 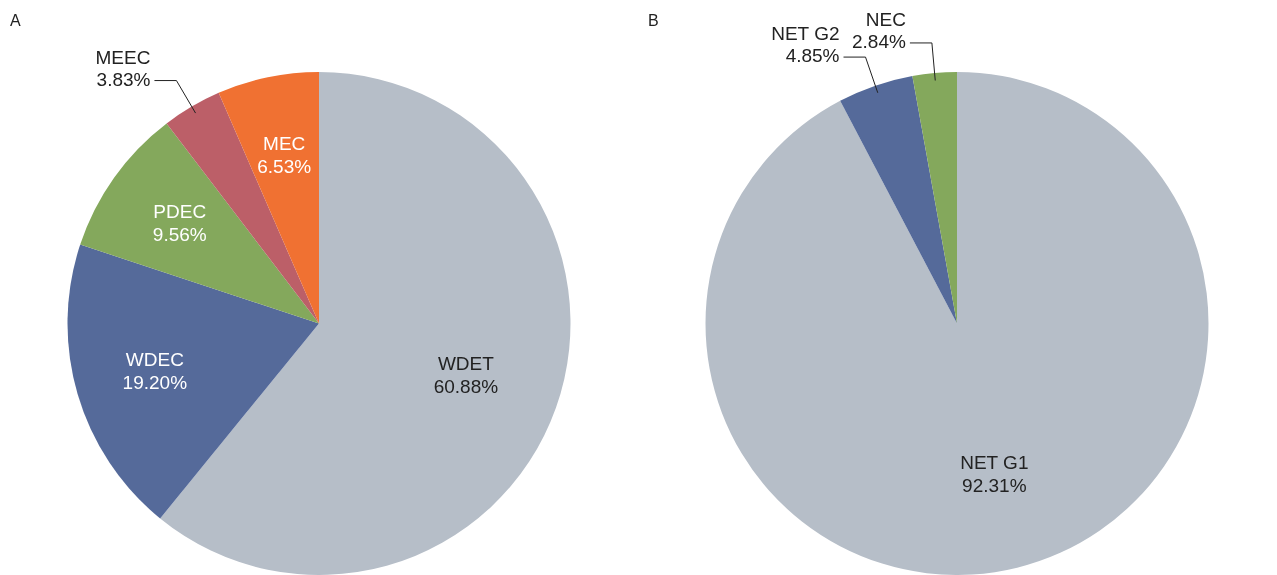 What do you see at coordinates (994, 486) in the screenshot?
I see `data-label: 92.31%` at bounding box center [994, 486].